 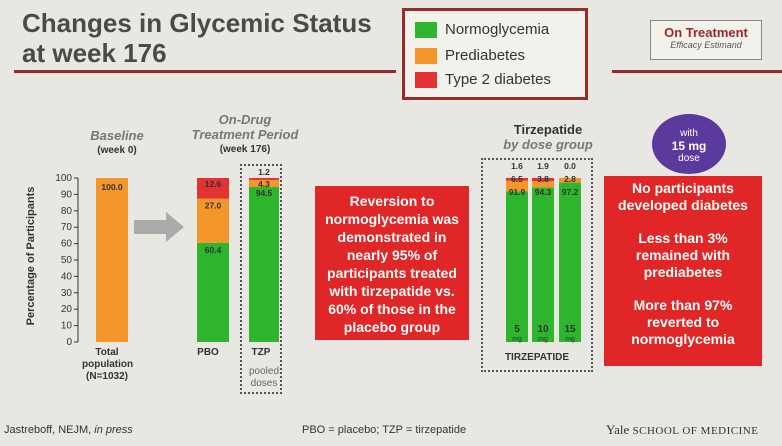 What do you see at coordinates (537, 357) in the screenshot?
I see `x-label-tirzepatide: TIRZEPATIDE` at bounding box center [537, 357].